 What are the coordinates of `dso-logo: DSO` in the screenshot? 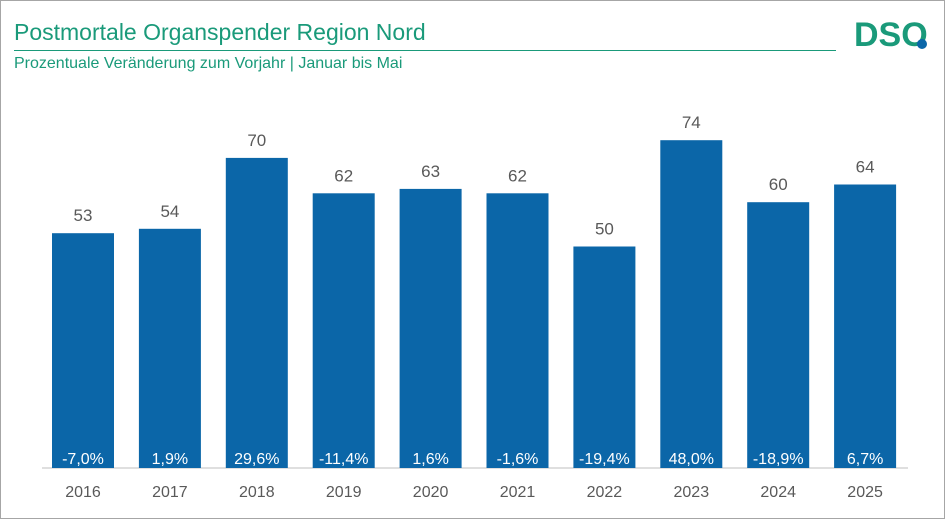 It's located at (891, 35).